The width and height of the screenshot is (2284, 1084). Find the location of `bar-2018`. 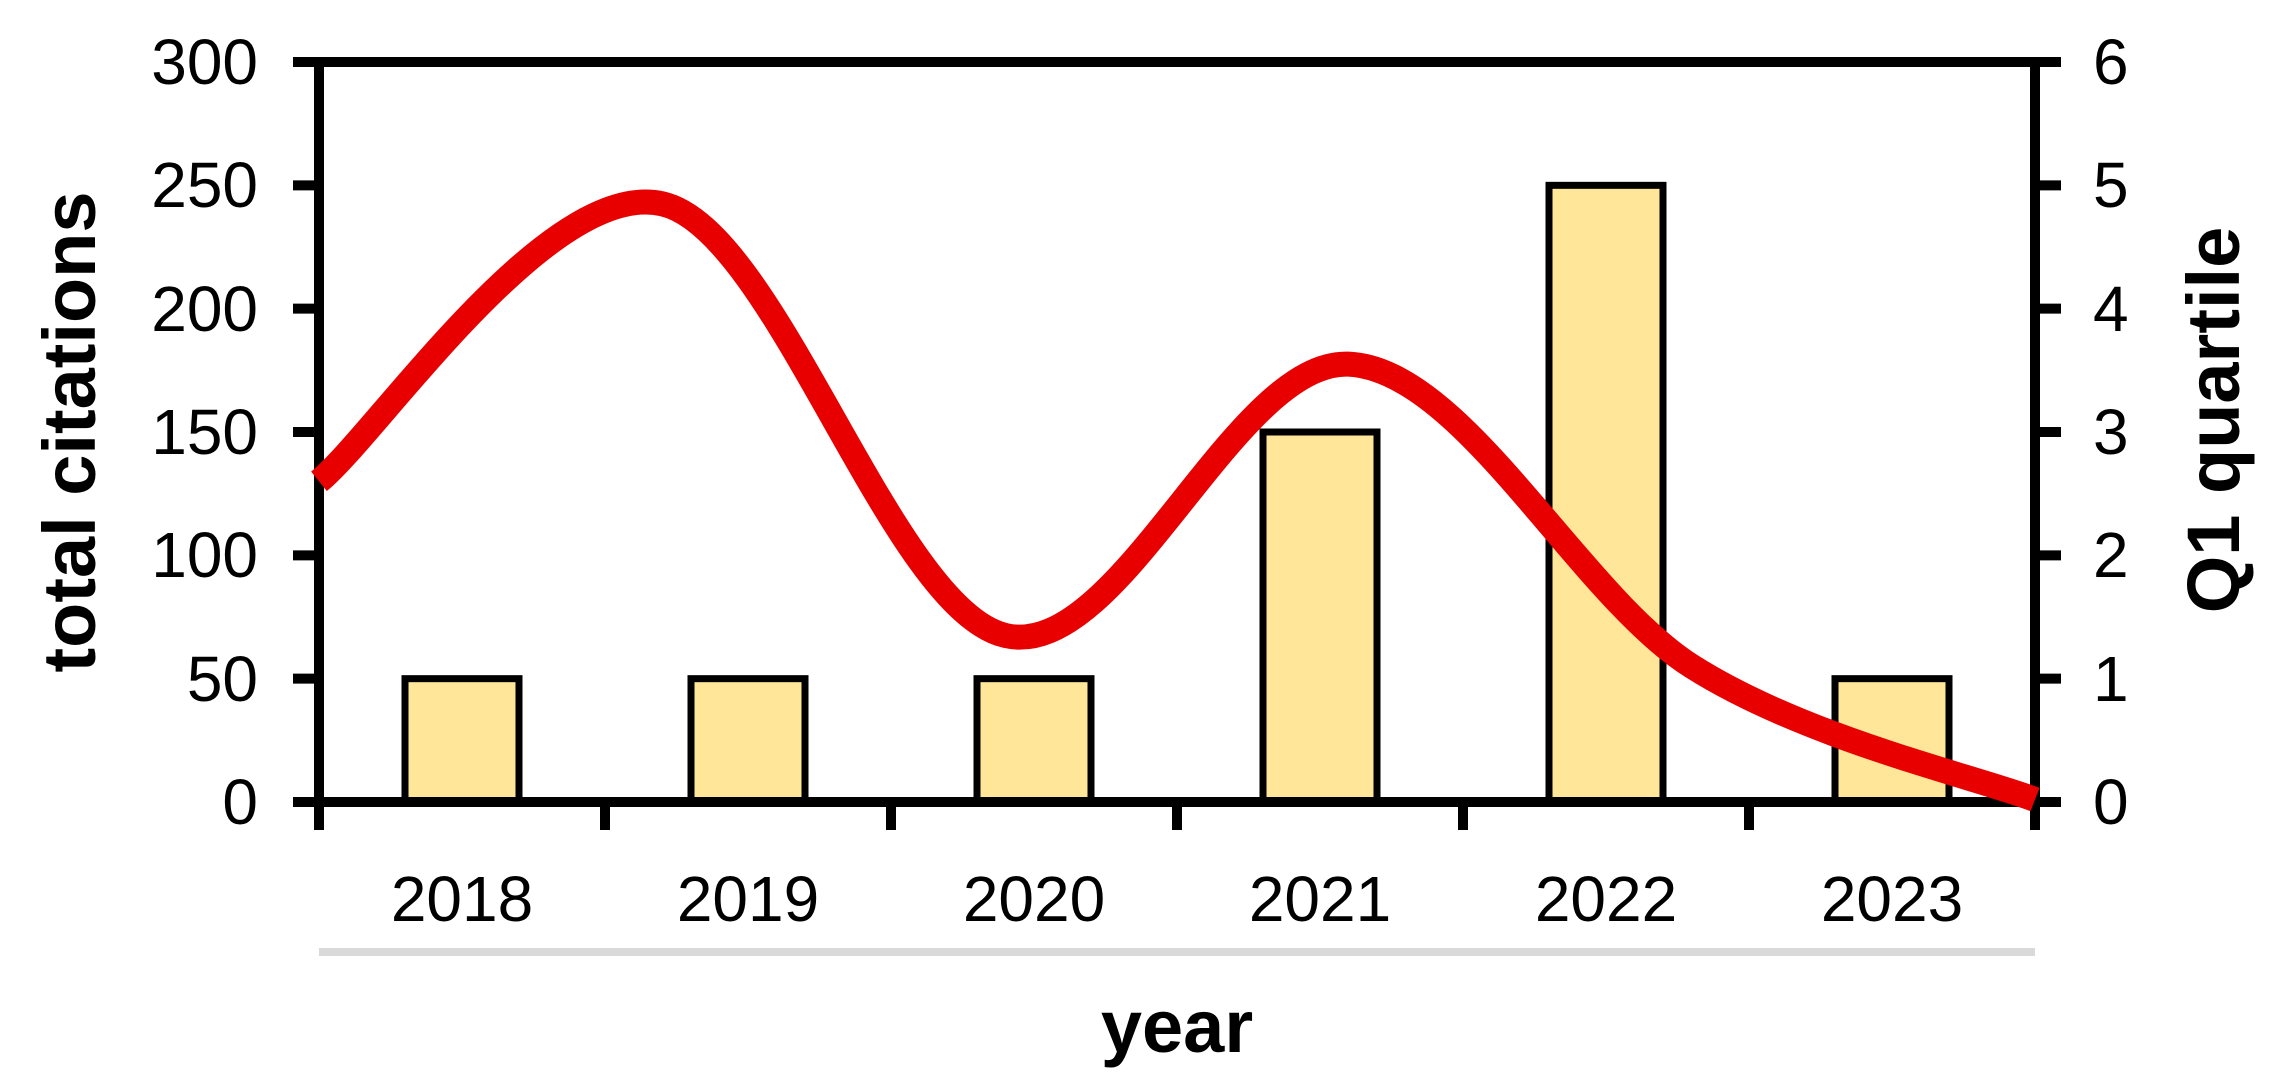

bar-2018 is located at coordinates (462, 740).